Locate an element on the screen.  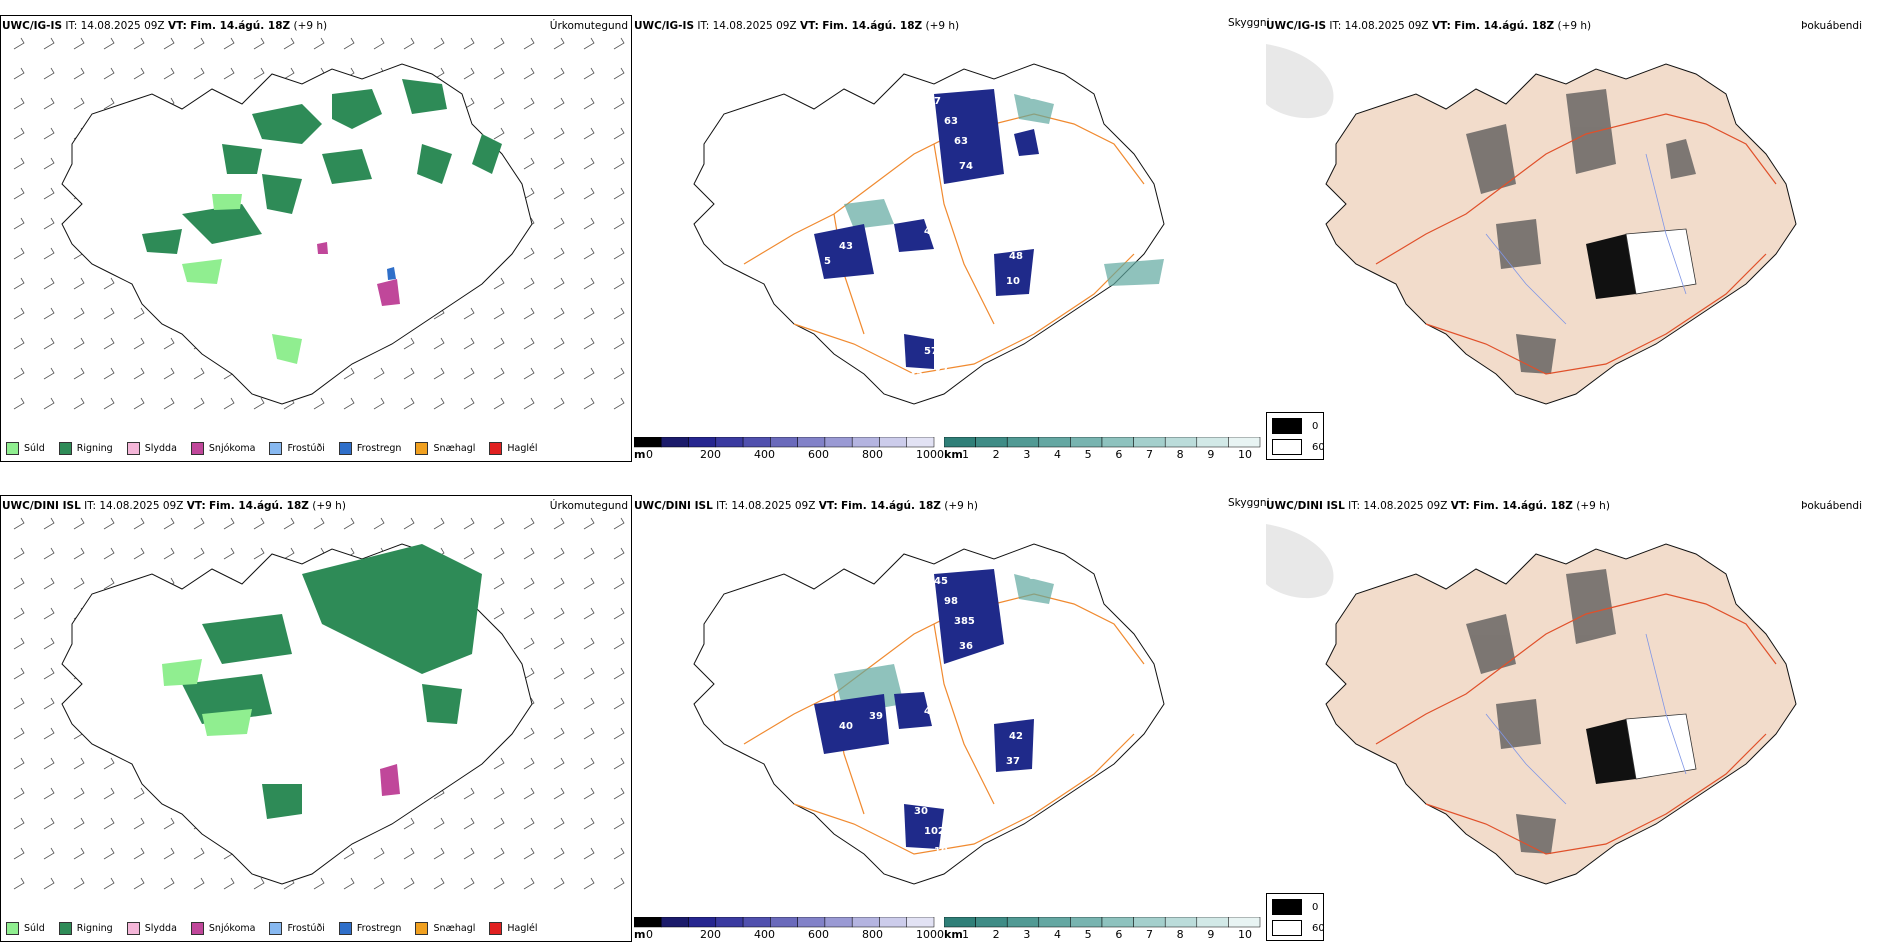
vis-unit-2: km is located at coordinates (953, 934).